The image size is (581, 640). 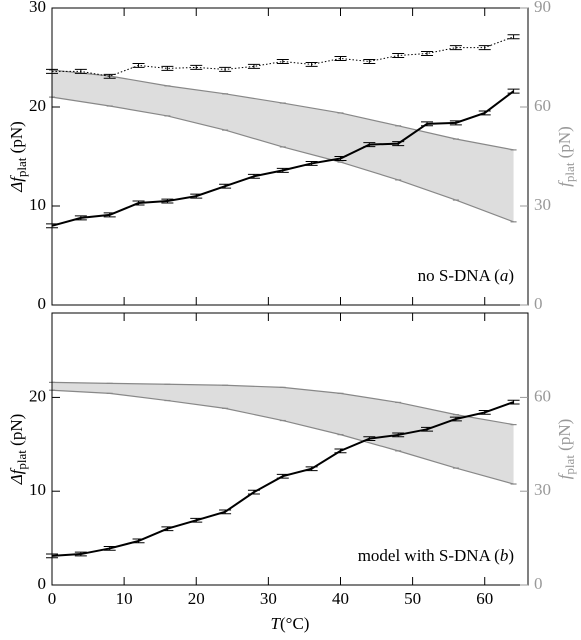 What do you see at coordinates (276, 623) in the screenshot?
I see `x-axis-label-var: T` at bounding box center [276, 623].